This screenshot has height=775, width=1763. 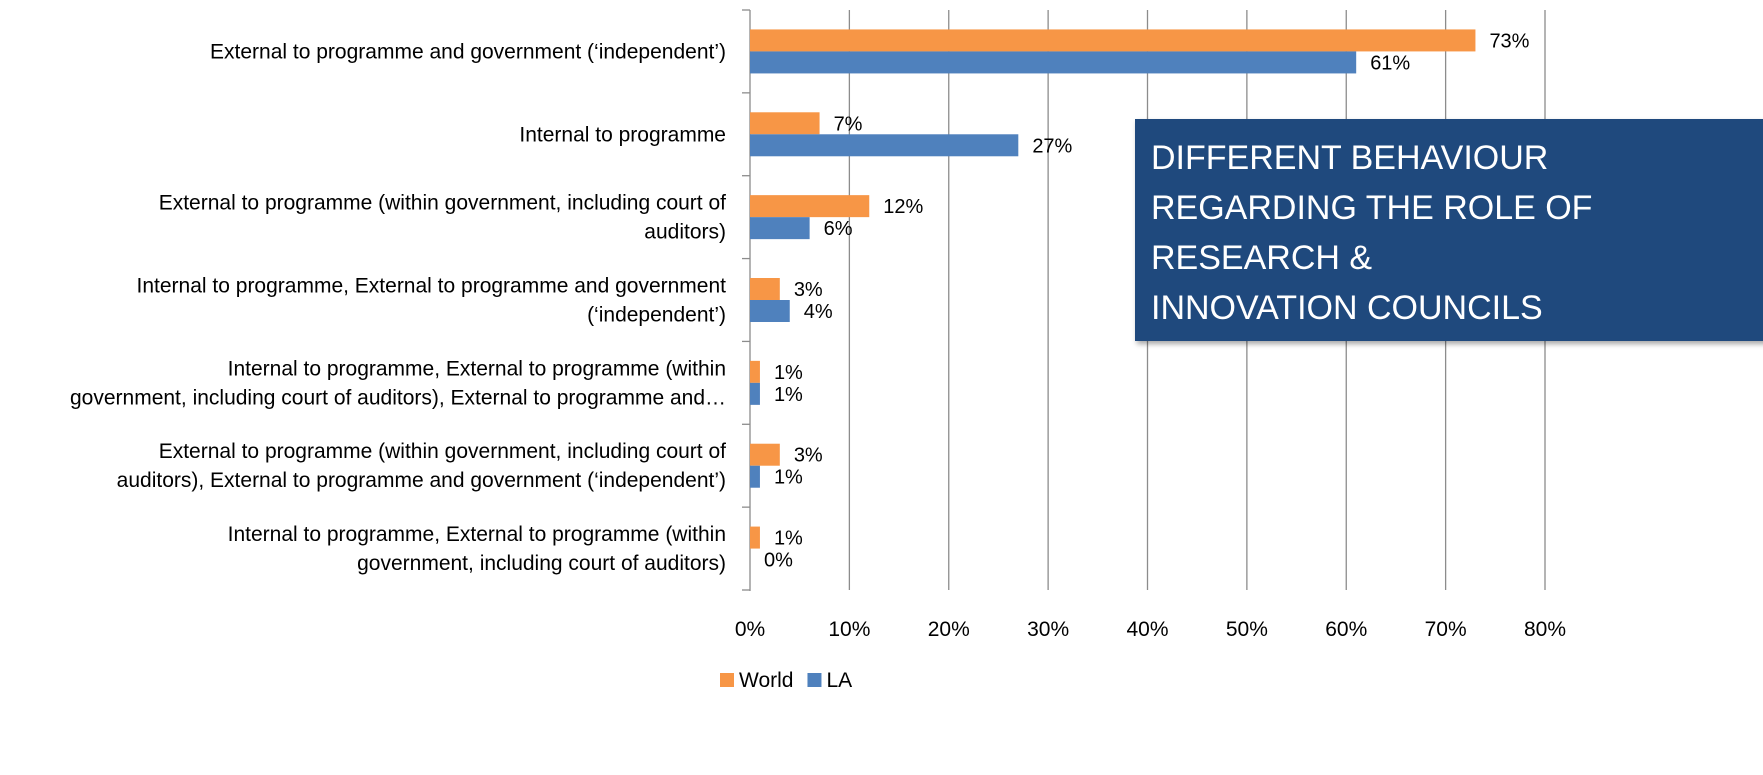 I want to click on x-tick-label: 10%, so click(x=849, y=629).